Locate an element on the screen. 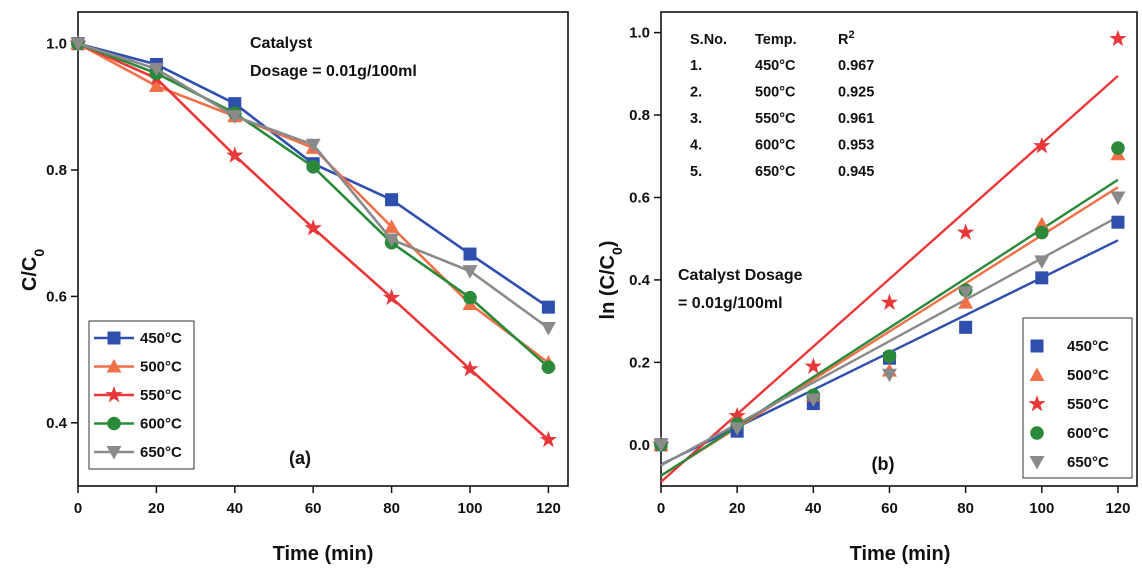 The image size is (1142, 571). table-cell: 4. is located at coordinates (696, 146).